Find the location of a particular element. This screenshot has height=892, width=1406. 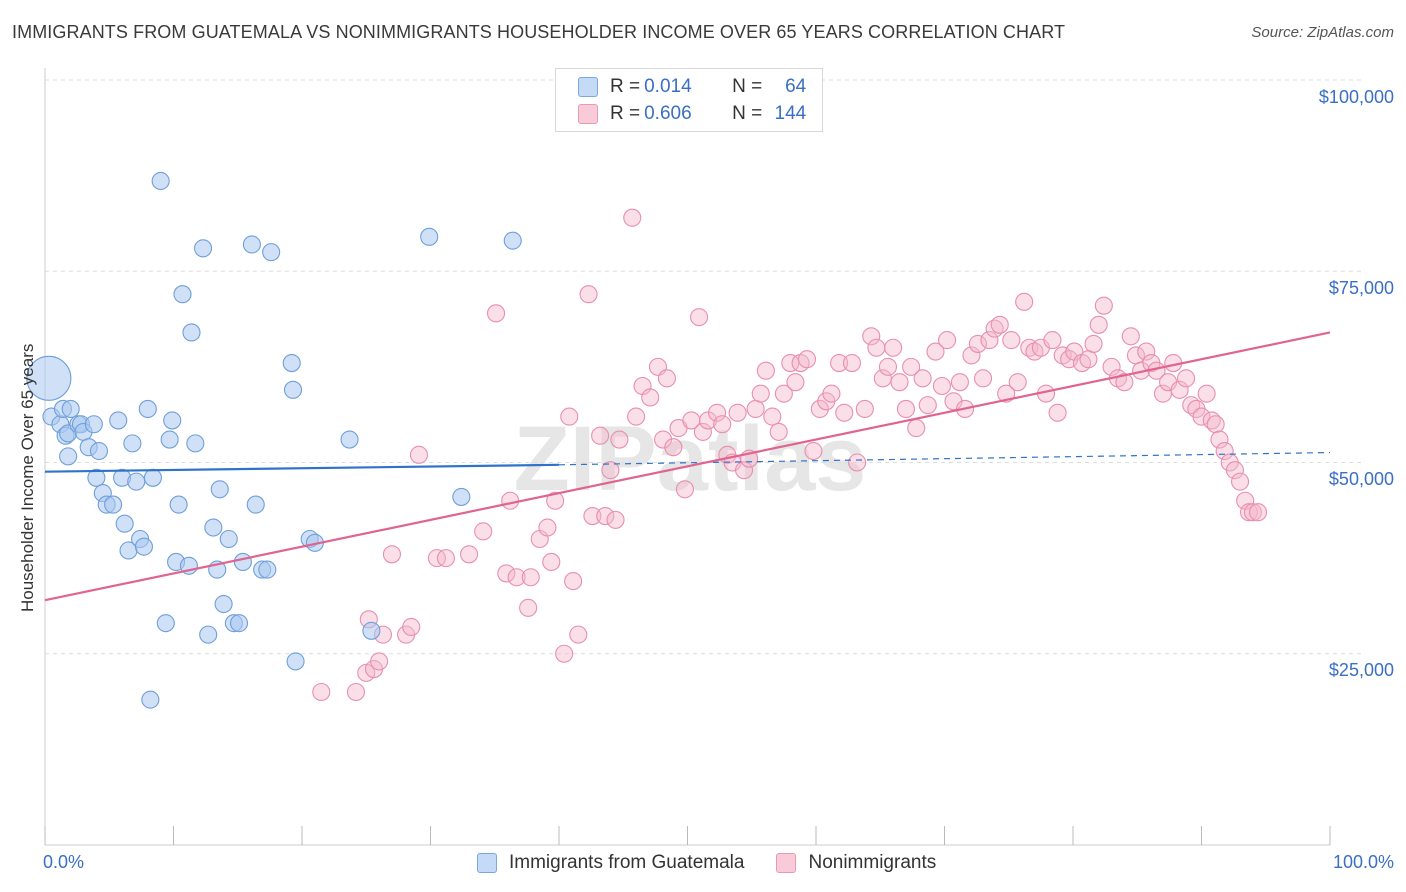

r-label: R = is located at coordinates (625, 86).